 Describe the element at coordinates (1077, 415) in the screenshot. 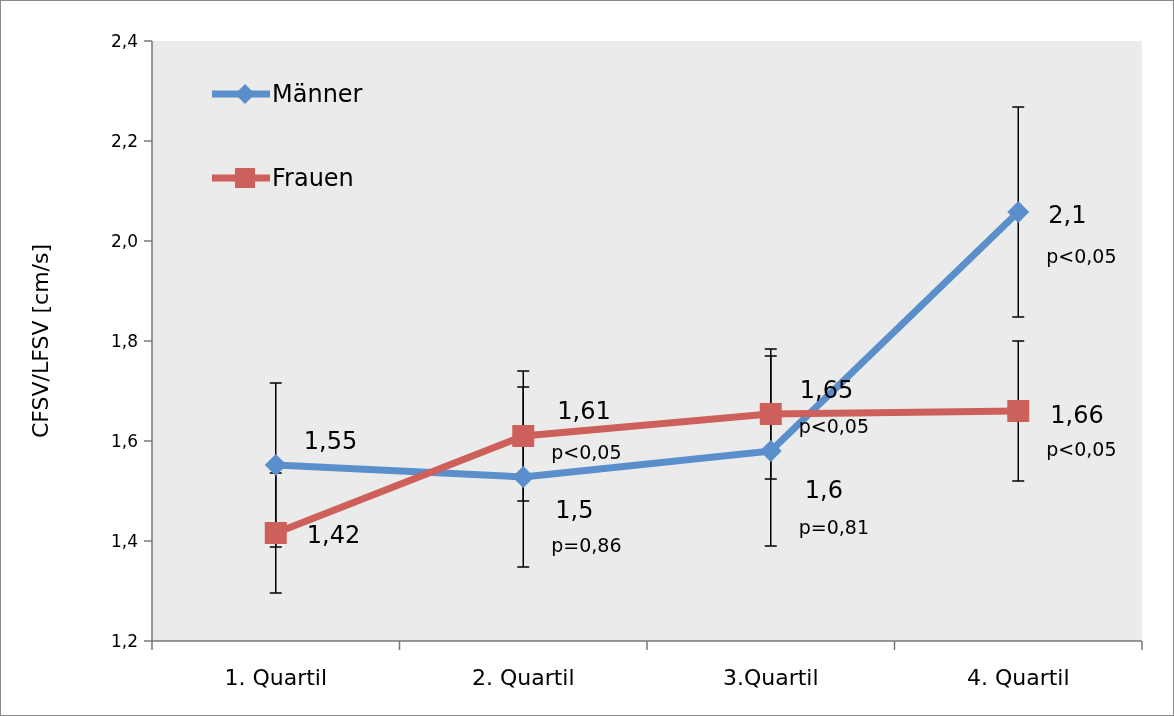

I see `data-label: 1,66` at that location.